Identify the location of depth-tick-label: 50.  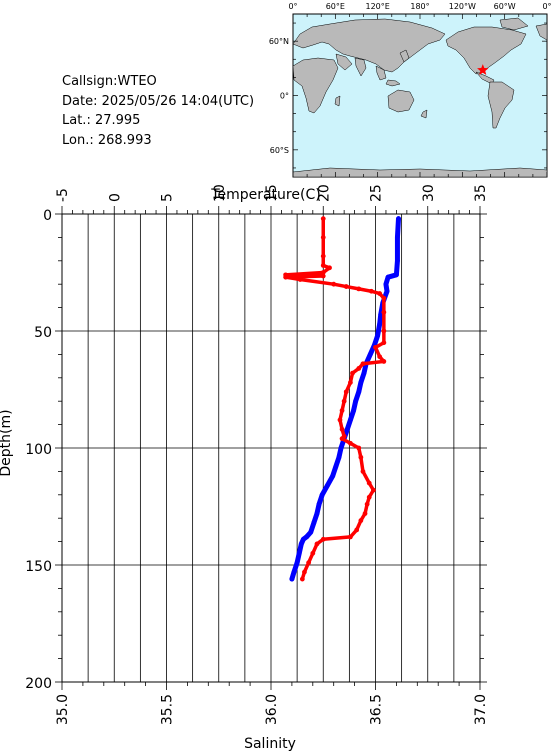
(43, 333).